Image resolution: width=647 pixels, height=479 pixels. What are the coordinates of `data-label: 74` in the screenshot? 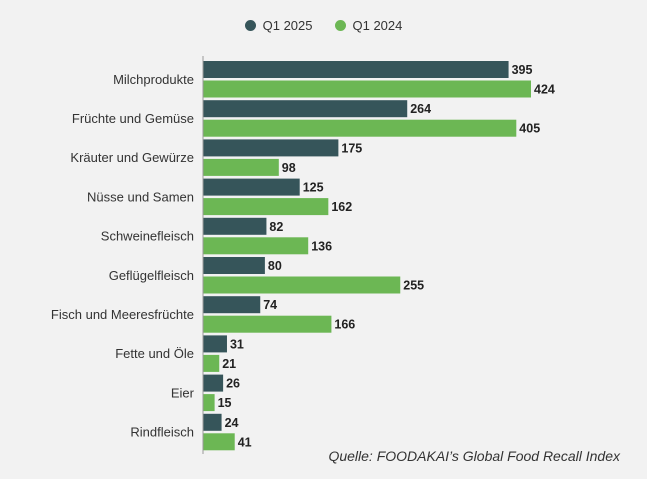 It's located at (270, 305).